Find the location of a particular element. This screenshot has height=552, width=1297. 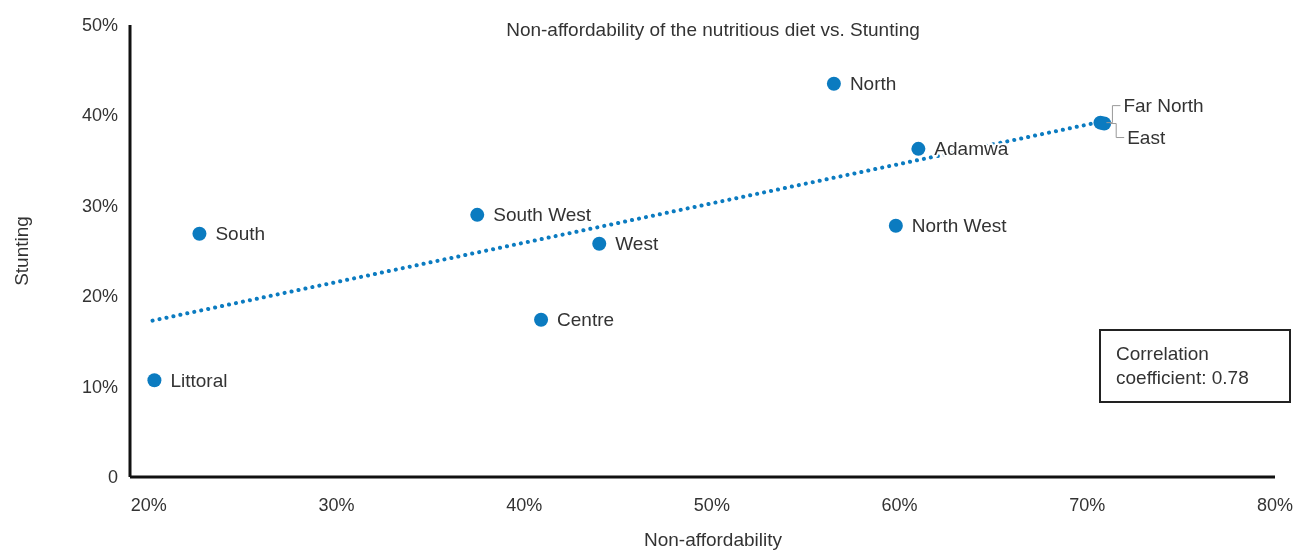

y-tick-label: 40% is located at coordinates (99, 115).